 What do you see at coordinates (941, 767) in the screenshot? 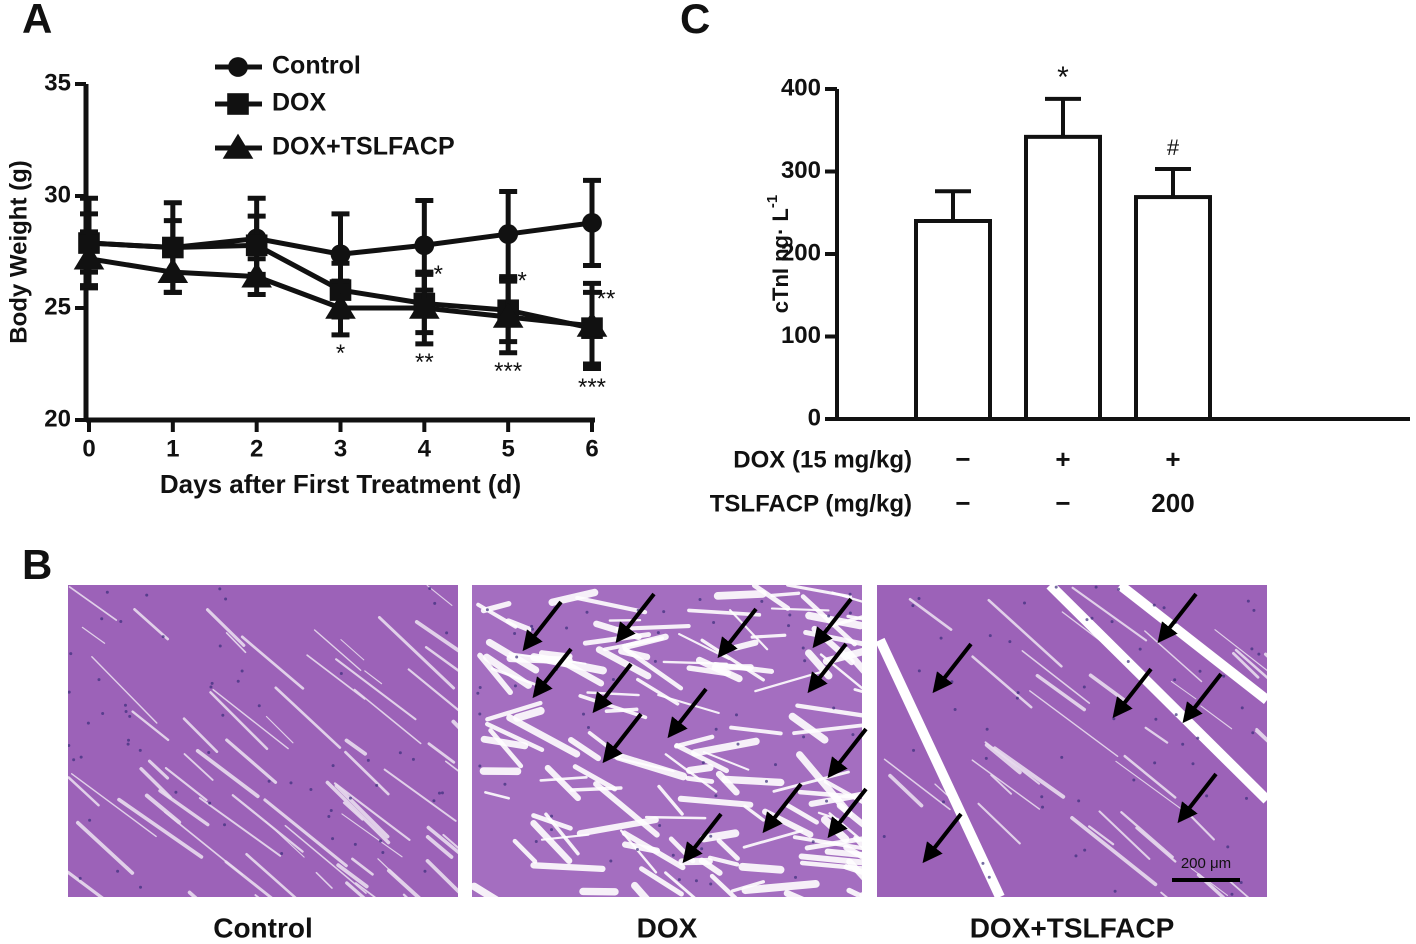
I see `gap` at bounding box center [941, 767].